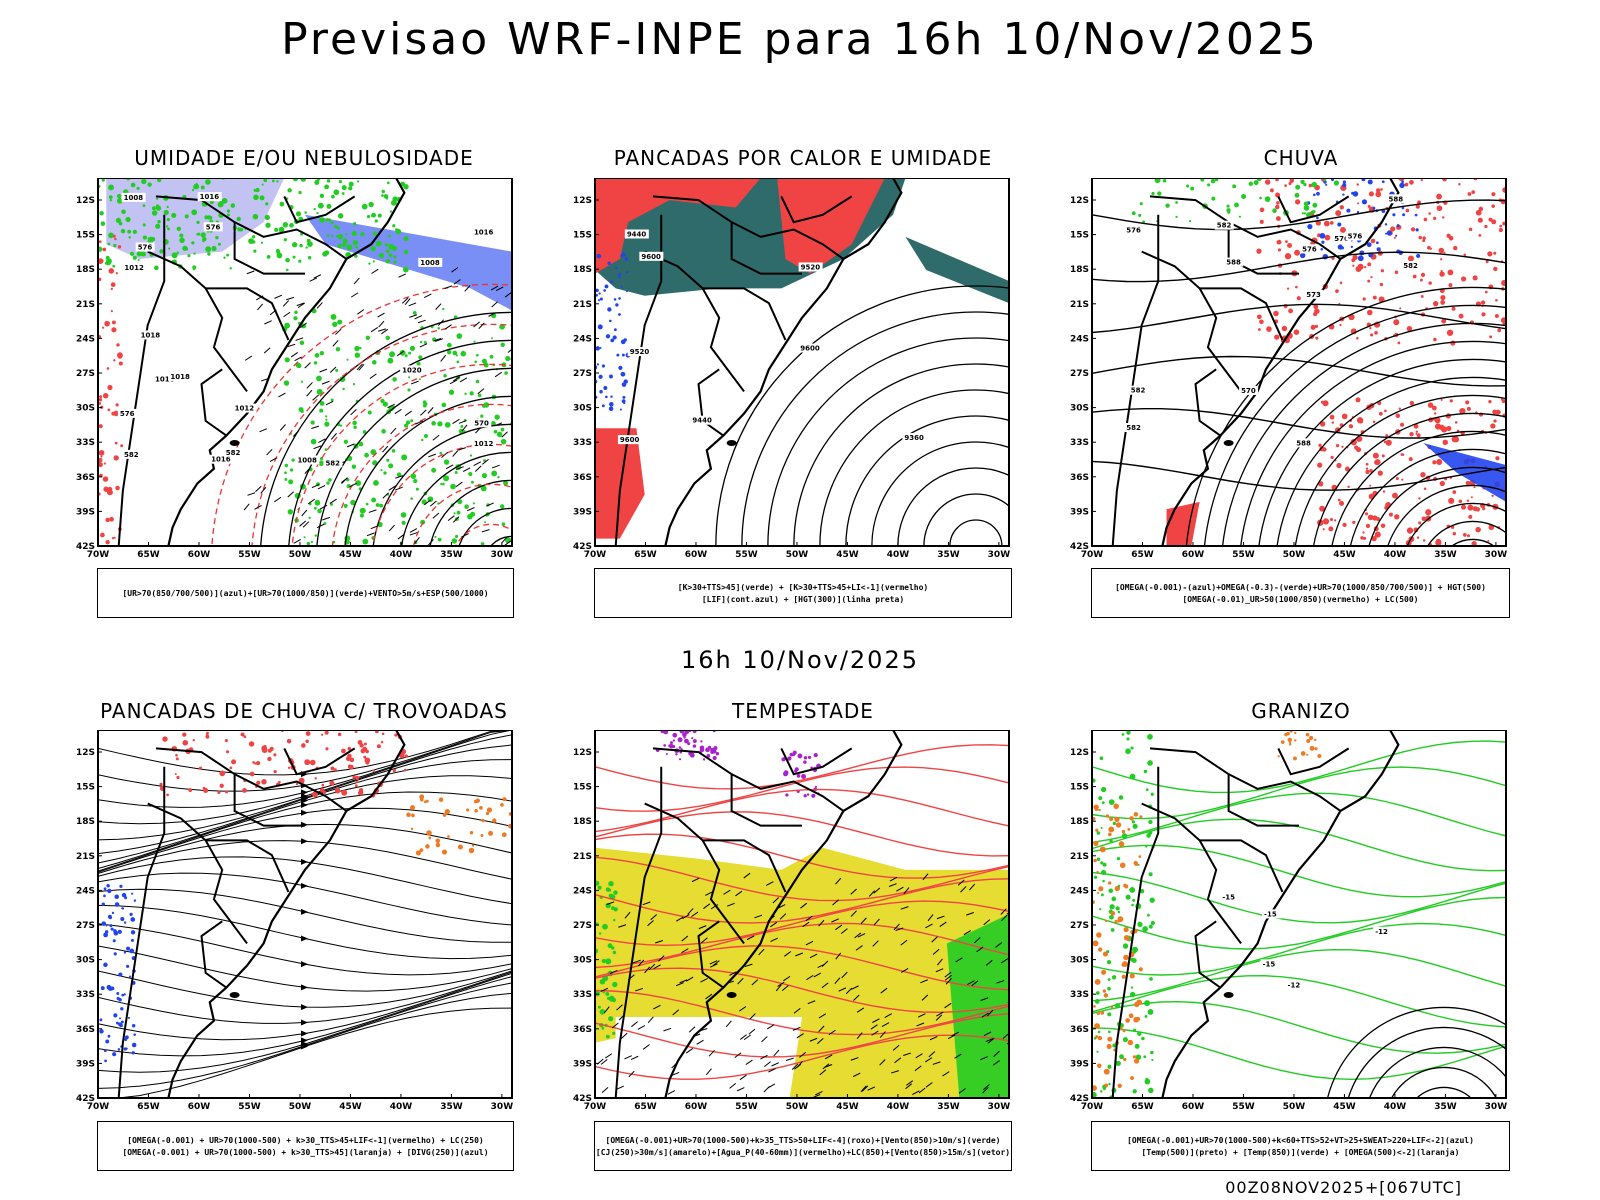 The height and width of the screenshot is (1200, 1600). Describe the element at coordinates (1117, 947) in the screenshot. I see `omega500-orange` at that location.